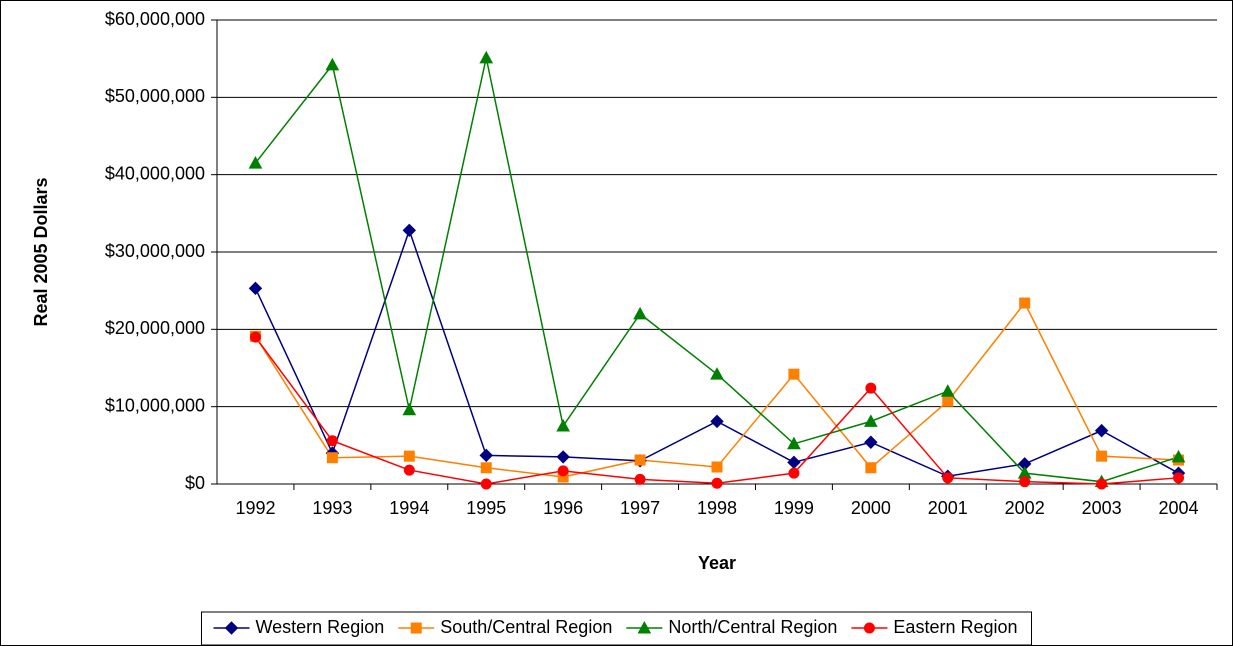  I want to click on y-tick-label: $0, so click(195, 483).